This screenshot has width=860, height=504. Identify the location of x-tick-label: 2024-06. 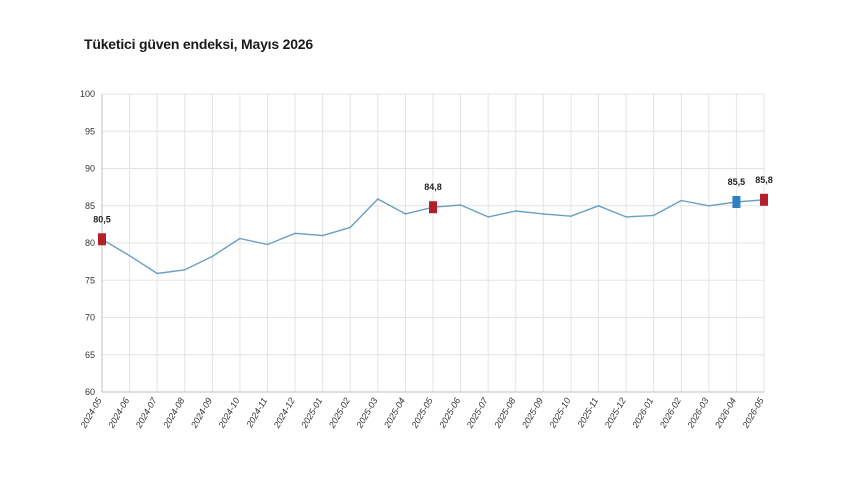
(119, 413).